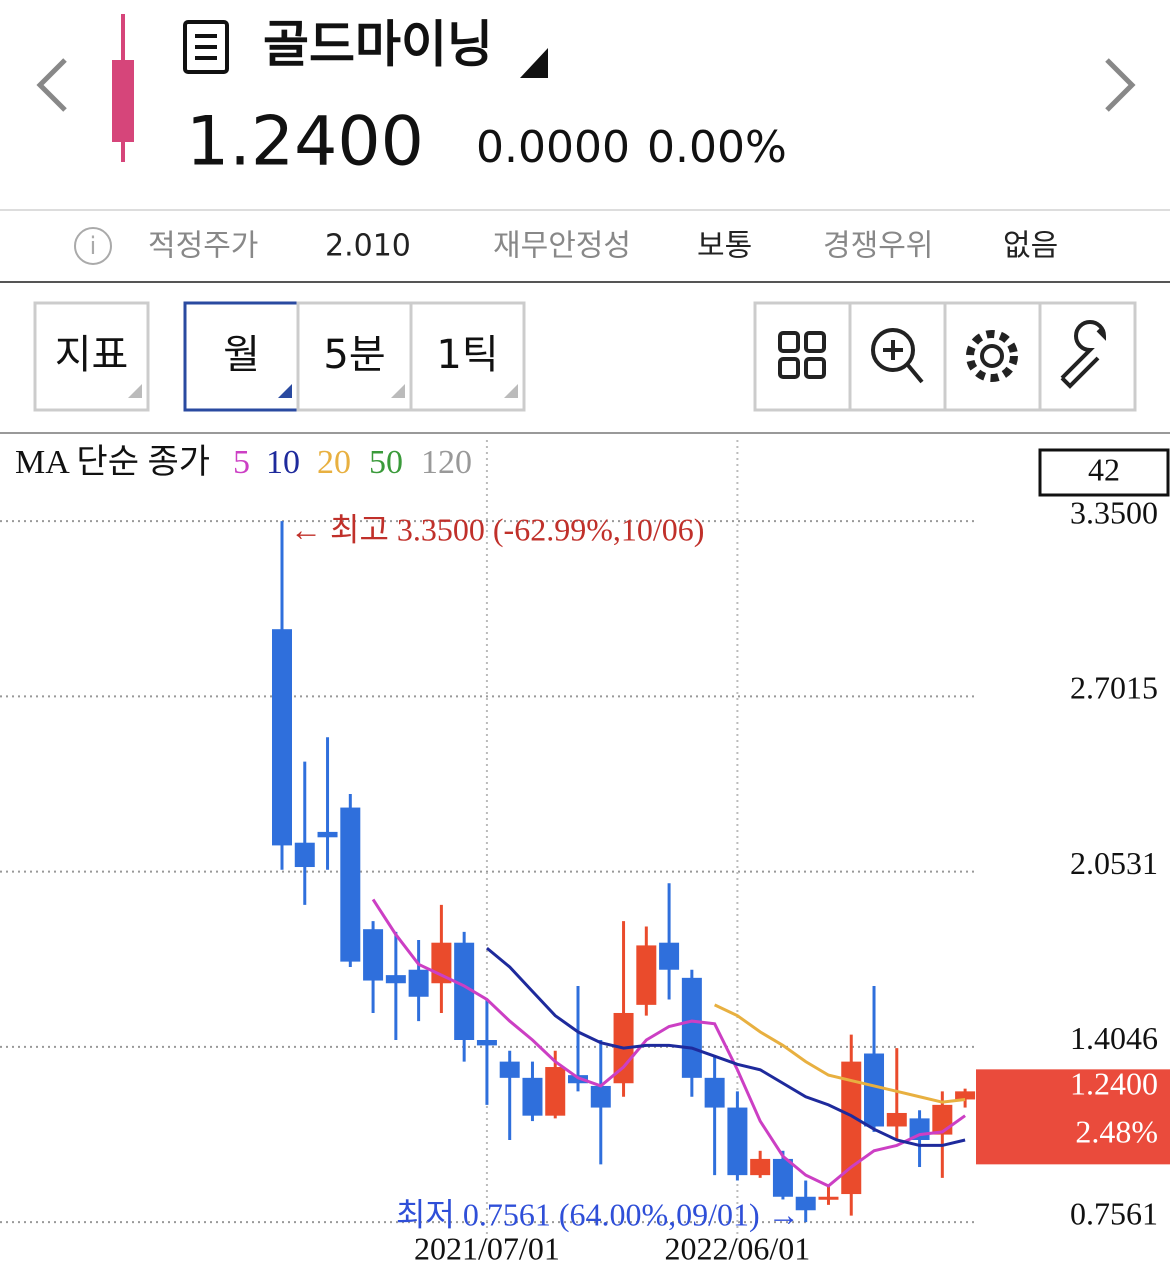  What do you see at coordinates (738, 1248) in the screenshot?
I see `x-tick-label: 2022/06/01` at bounding box center [738, 1248].